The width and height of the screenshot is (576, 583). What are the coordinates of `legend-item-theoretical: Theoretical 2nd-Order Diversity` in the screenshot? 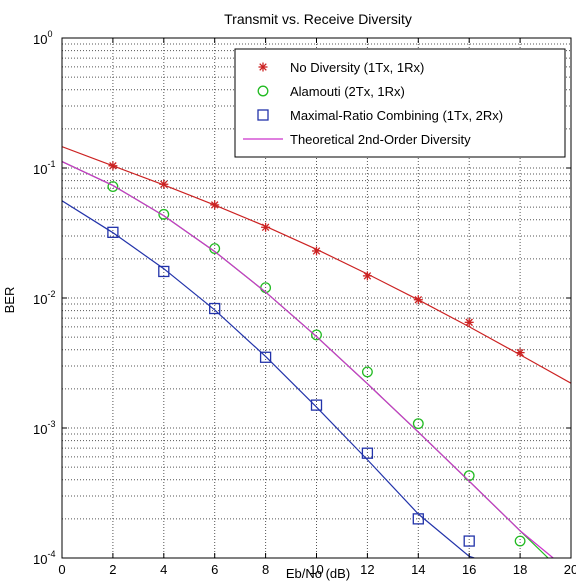 It's located at (357, 139).